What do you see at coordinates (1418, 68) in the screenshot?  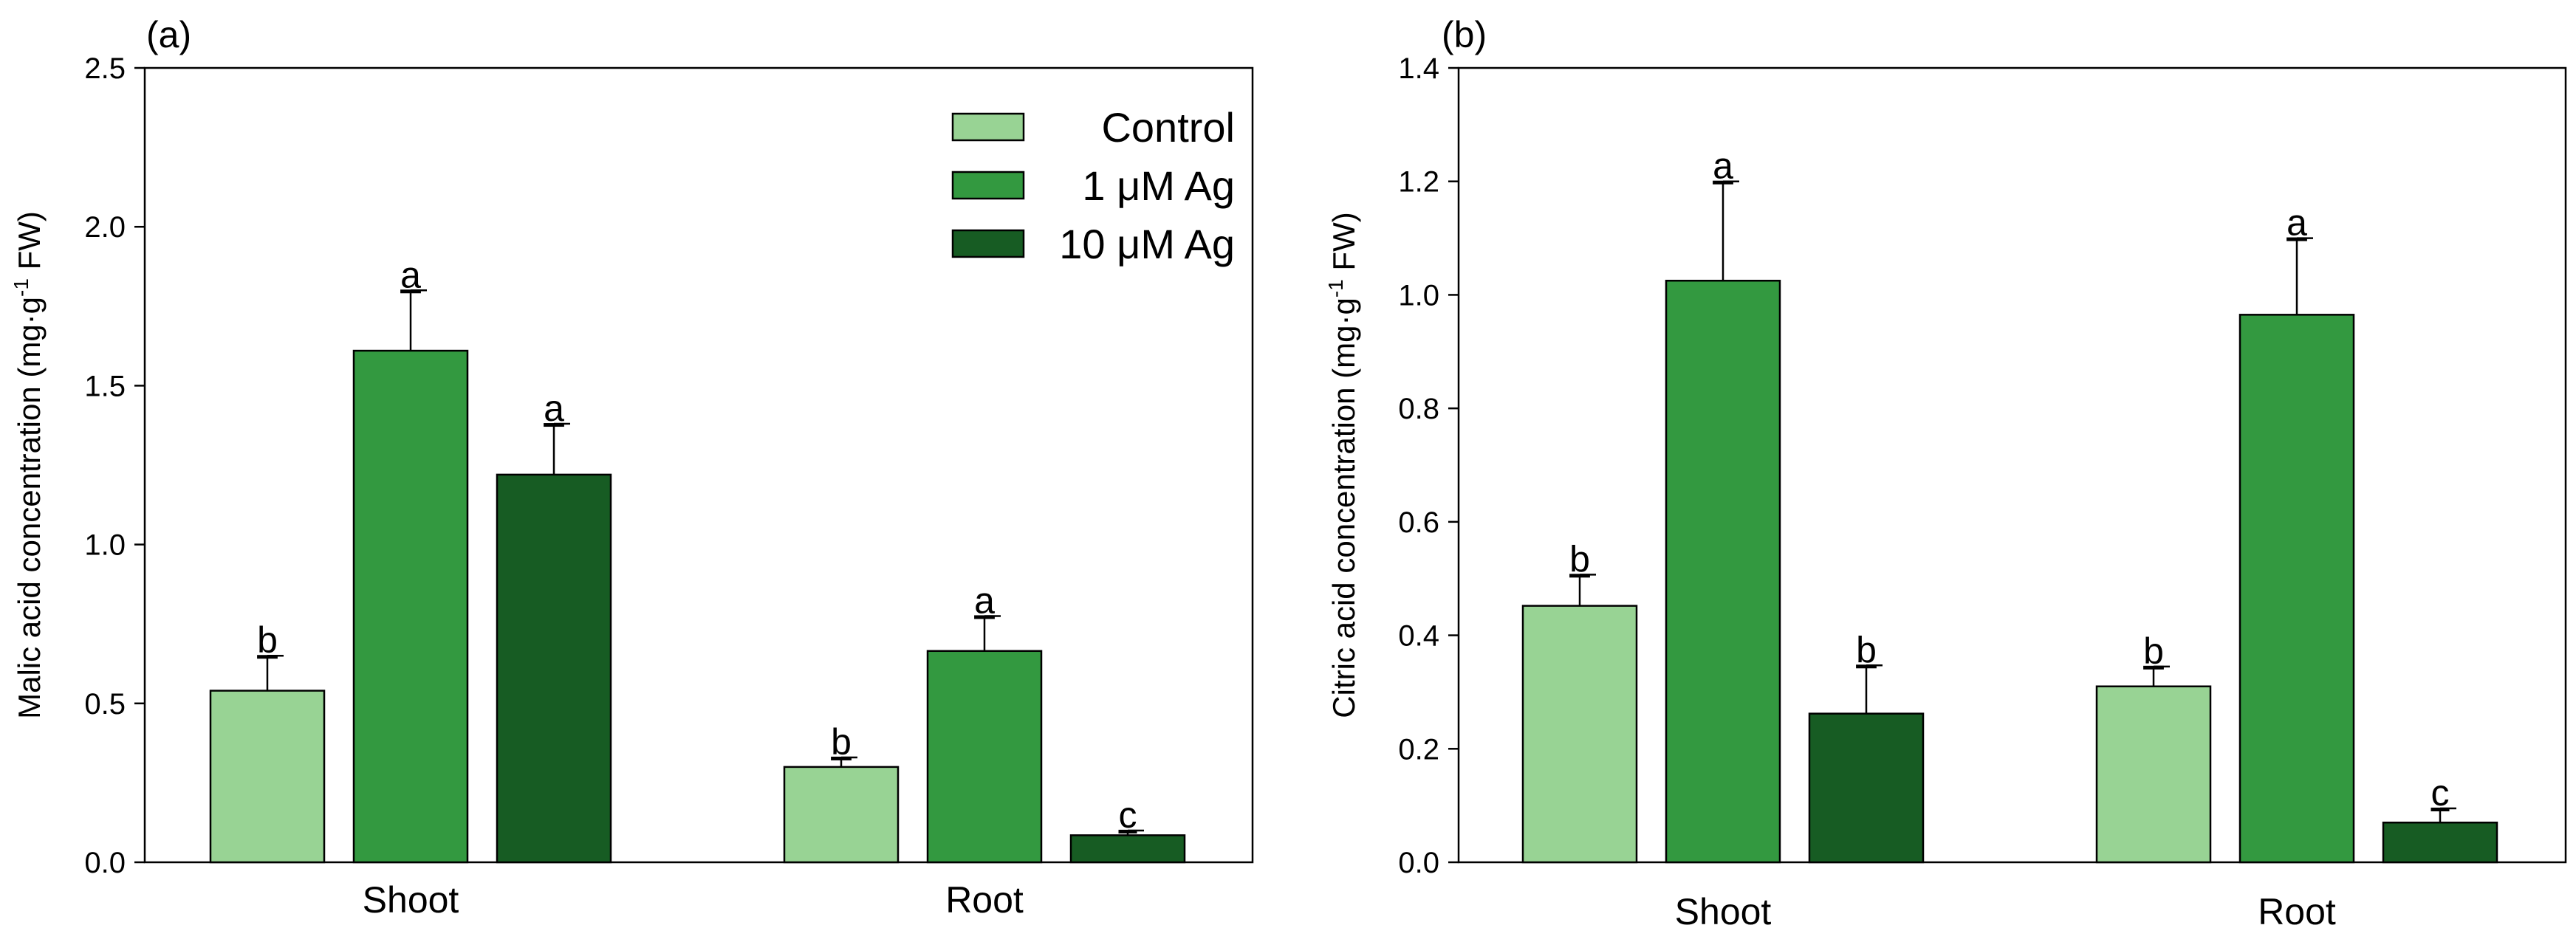 I see `y-tick-label: 1.4` at bounding box center [1418, 68].